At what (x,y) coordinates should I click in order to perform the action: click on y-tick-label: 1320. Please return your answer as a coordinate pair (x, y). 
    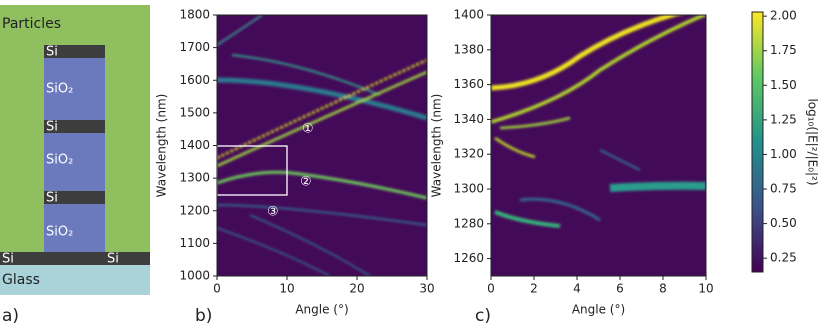
    Looking at the image, I should click on (468, 154).